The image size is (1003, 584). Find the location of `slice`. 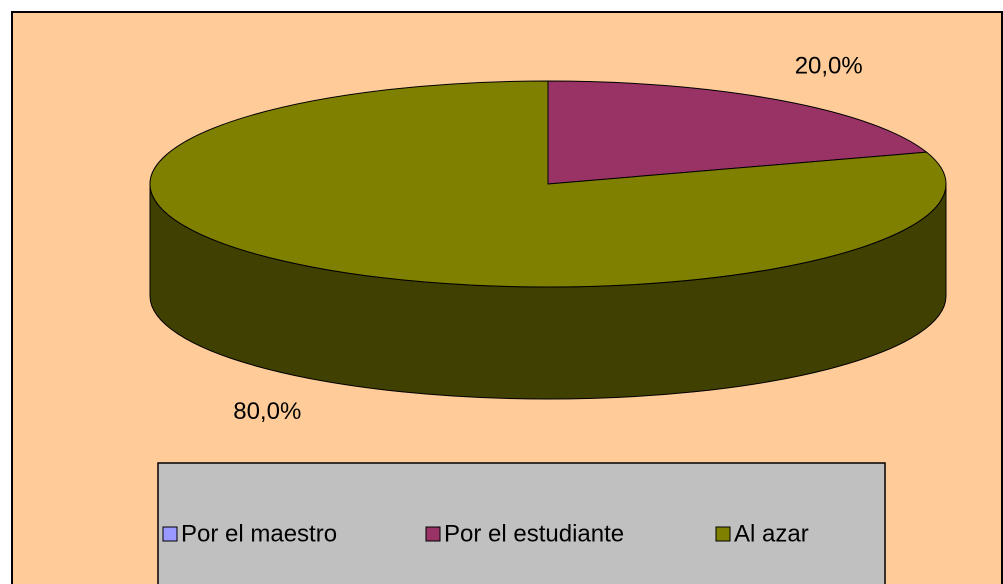

slice is located at coordinates (737, 132).